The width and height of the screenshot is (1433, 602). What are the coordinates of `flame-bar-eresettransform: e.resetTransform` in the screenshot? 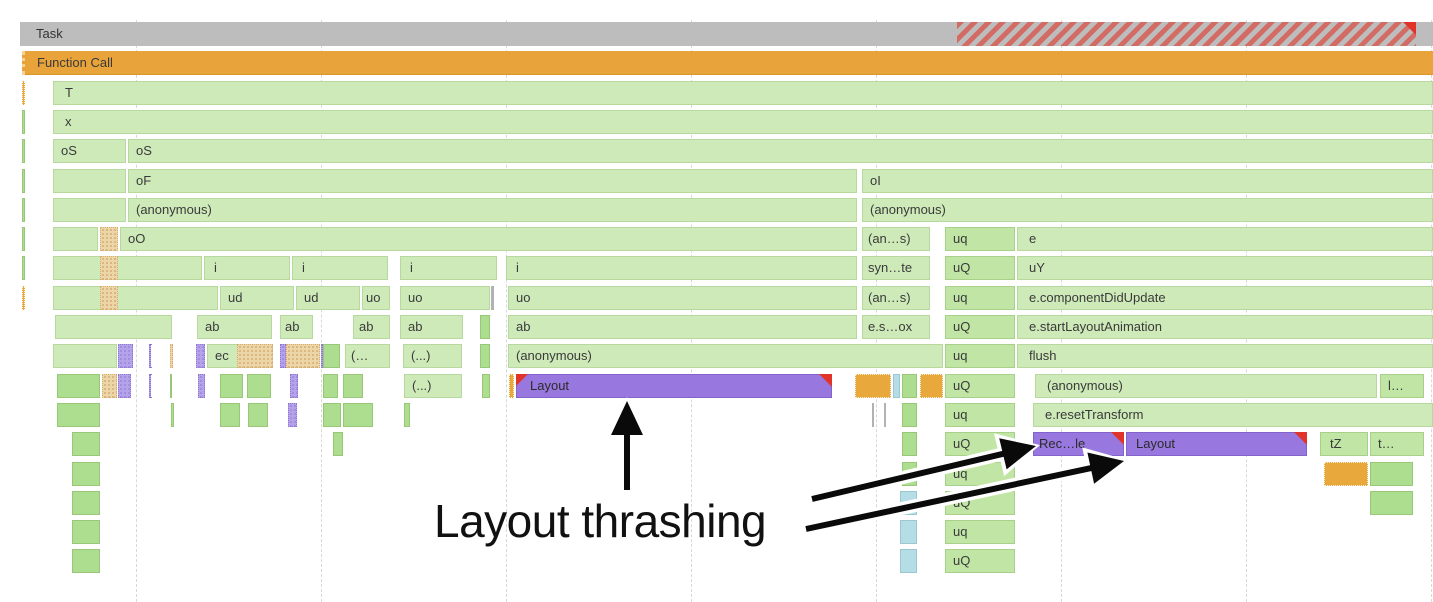 It's located at (1233, 415).